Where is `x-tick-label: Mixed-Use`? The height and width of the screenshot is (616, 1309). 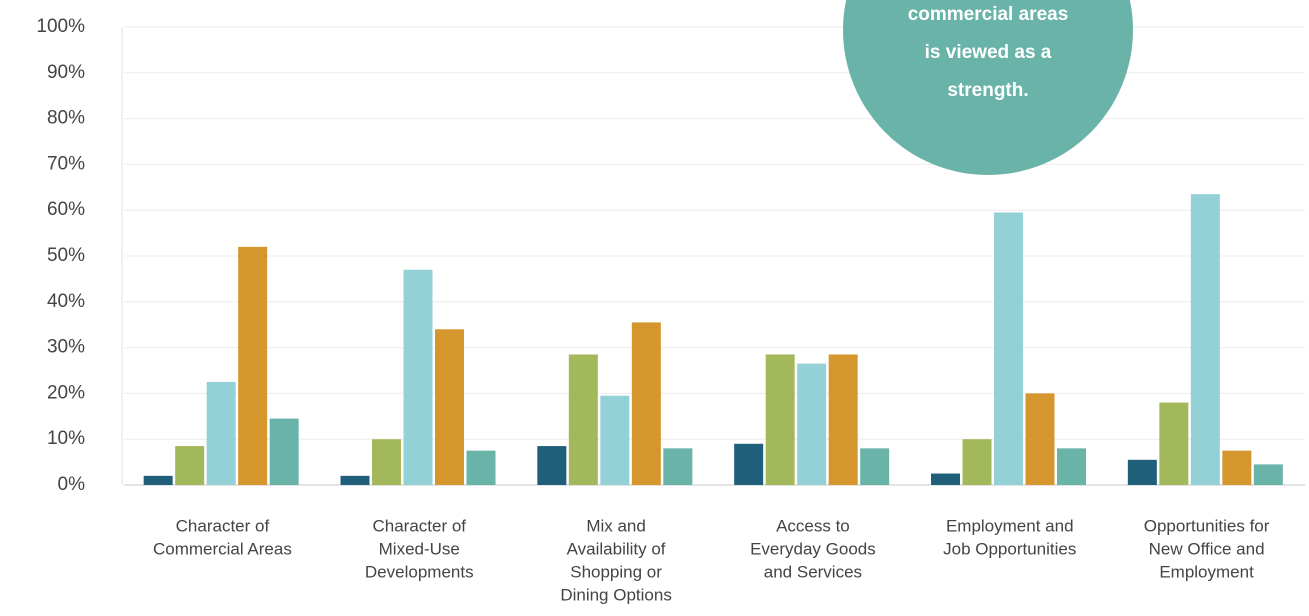
x-tick-label: Mixed-Use is located at coordinates (419, 548).